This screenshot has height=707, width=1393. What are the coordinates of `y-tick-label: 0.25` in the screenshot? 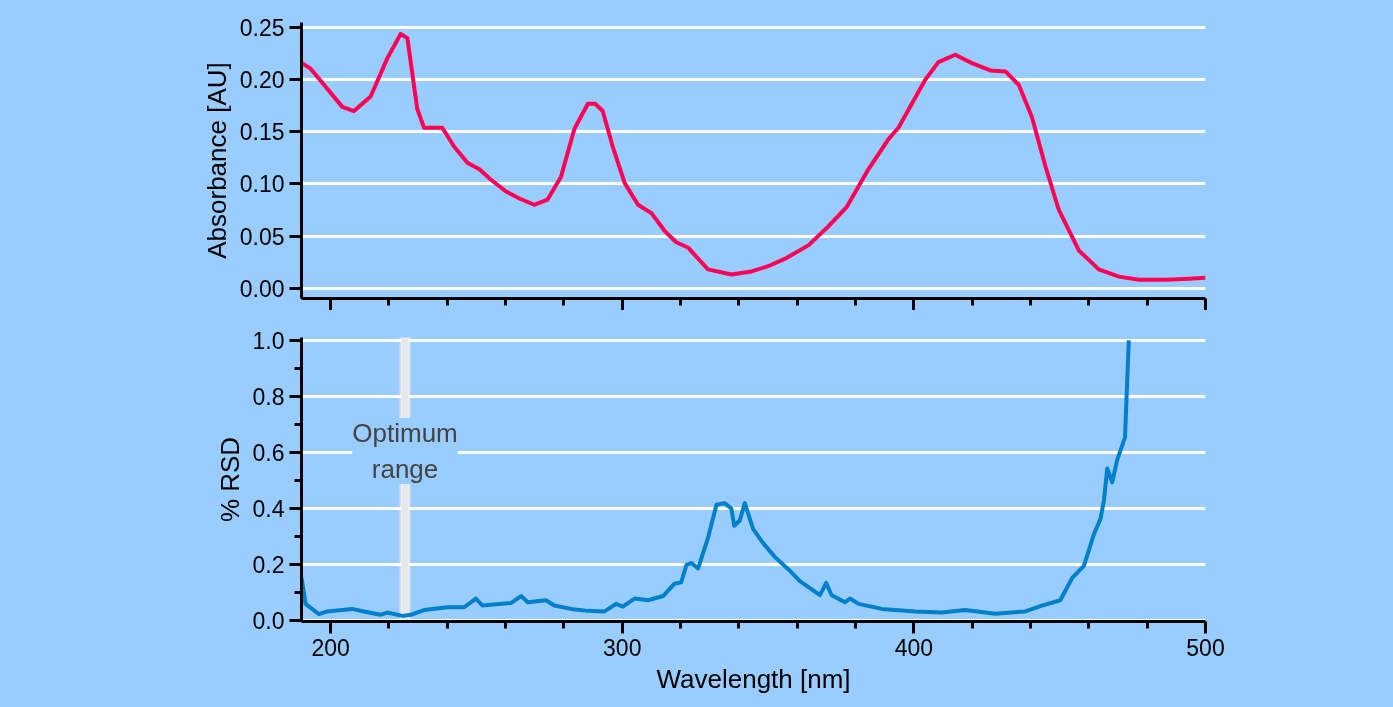 It's located at (262, 28).